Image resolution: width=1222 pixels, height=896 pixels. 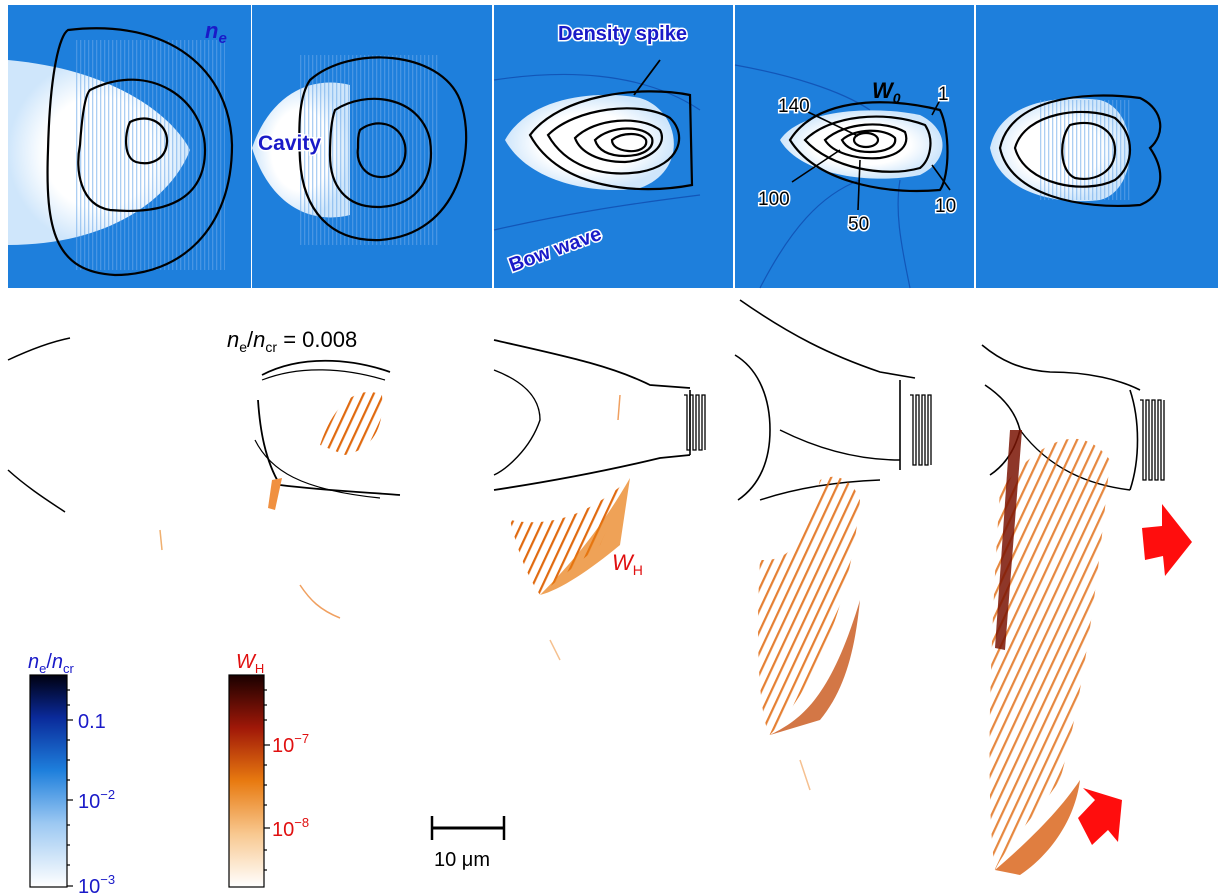 I want to click on threshold-label: ne/ncr = 0.008, so click(x=292, y=341).